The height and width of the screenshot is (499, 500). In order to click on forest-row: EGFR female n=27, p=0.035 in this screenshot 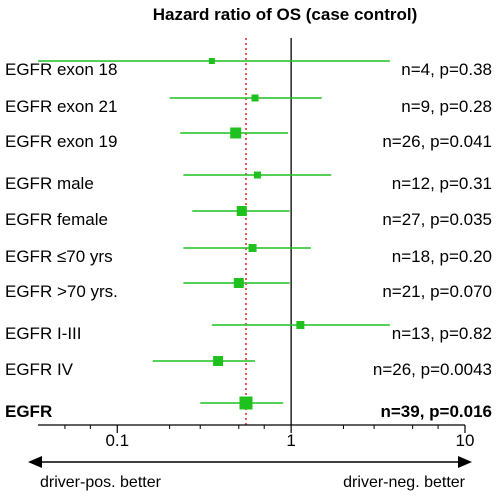, I will do `click(248, 217)`.